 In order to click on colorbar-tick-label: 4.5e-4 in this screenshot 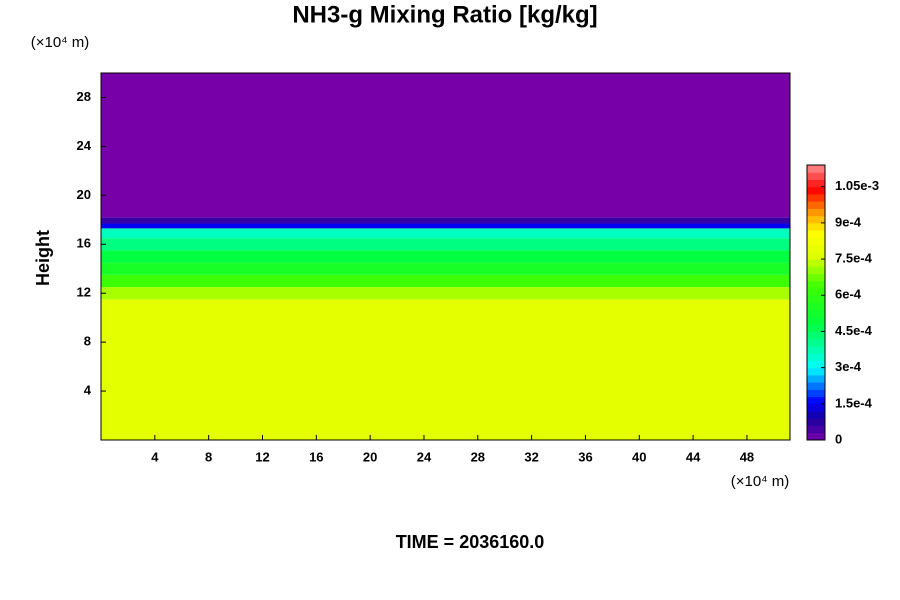, I will do `click(854, 330)`.